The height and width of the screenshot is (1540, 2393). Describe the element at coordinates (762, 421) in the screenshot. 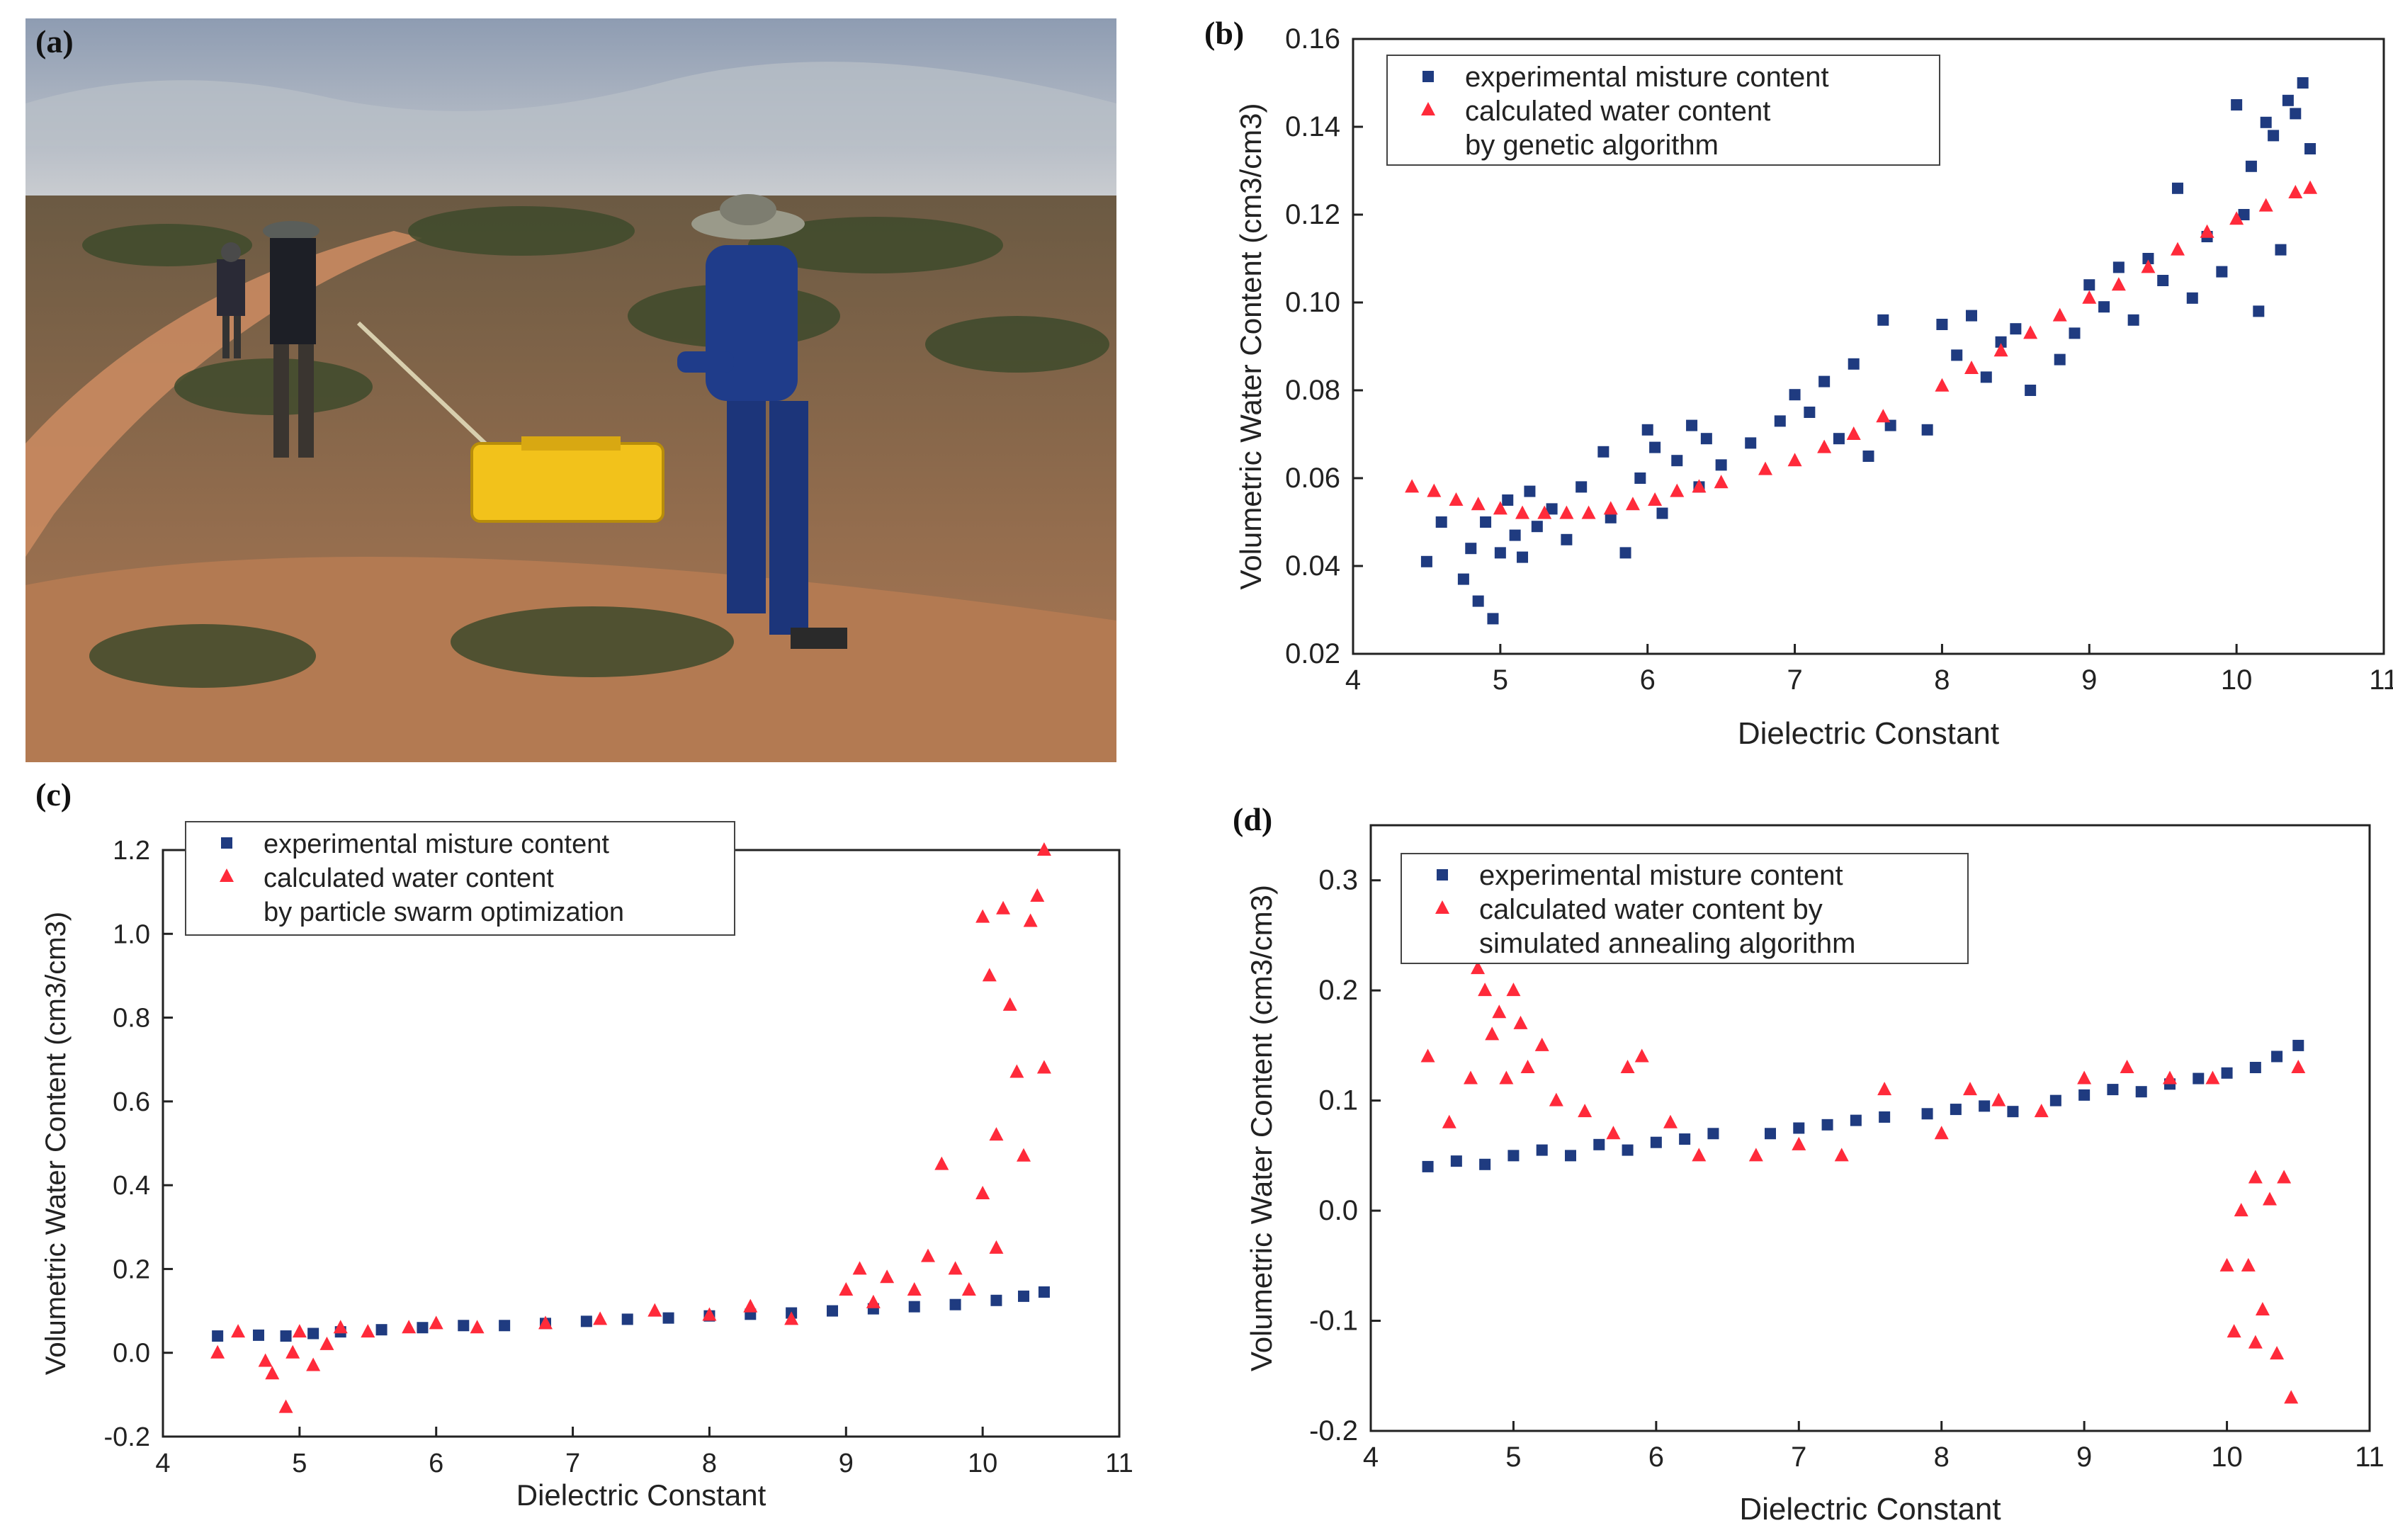

I see `photo-person-near` at that location.